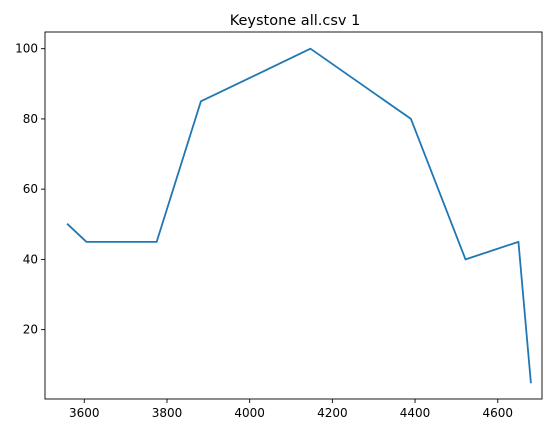 This screenshot has height=433, width=552. I want to click on y-tick-label: 80, so click(30, 119).